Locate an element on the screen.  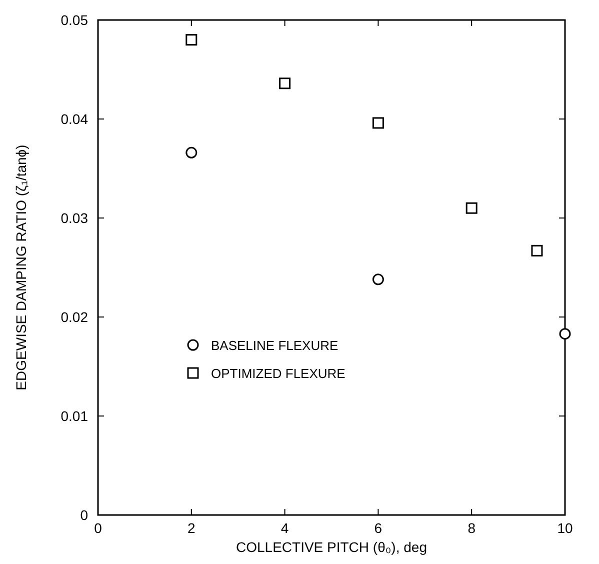
y-tick-label: 0.05 is located at coordinates (74, 20).